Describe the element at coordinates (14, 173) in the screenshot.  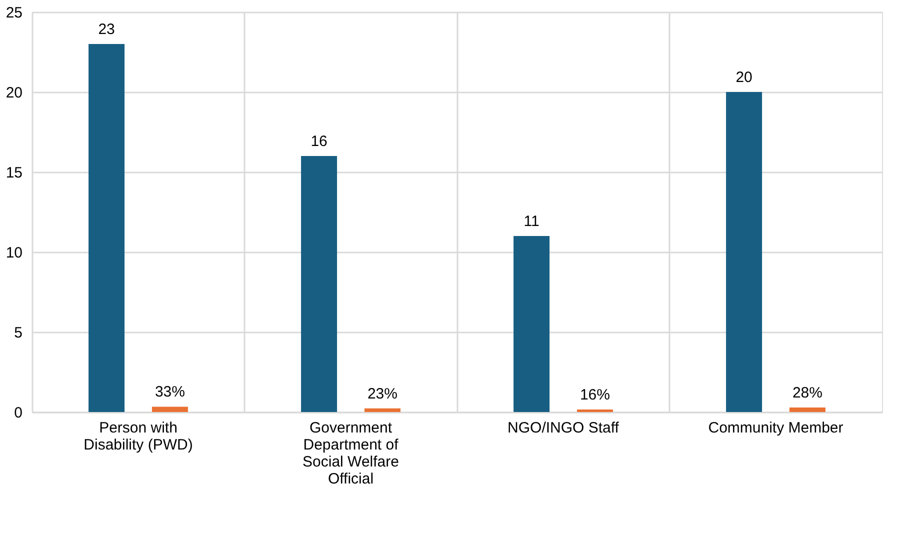
I see `y-tick-label: 15` at that location.